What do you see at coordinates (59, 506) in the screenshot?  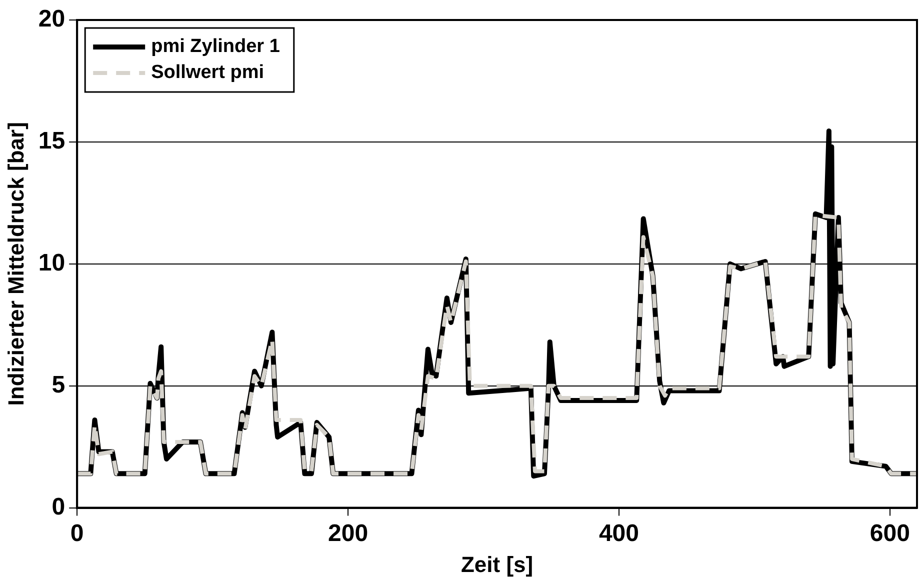 I see `y-tick-label: 0` at bounding box center [59, 506].